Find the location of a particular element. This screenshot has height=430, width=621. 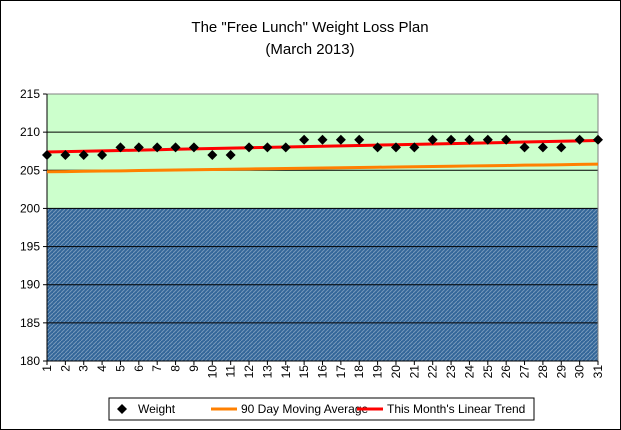

x-tick-label: 3 is located at coordinates (84, 368).